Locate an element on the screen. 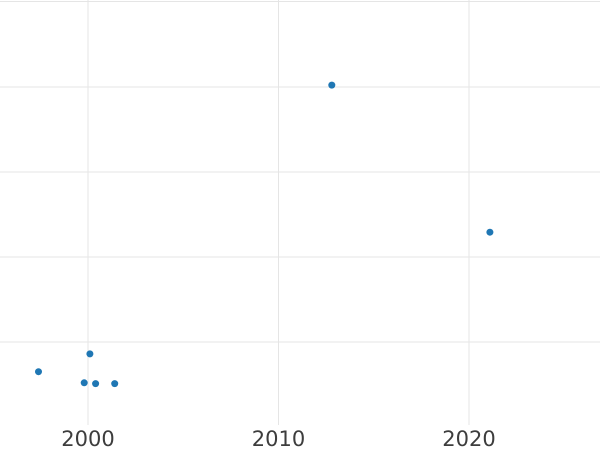 The height and width of the screenshot is (450, 600). x-tick-label: 2000 is located at coordinates (87, 438).